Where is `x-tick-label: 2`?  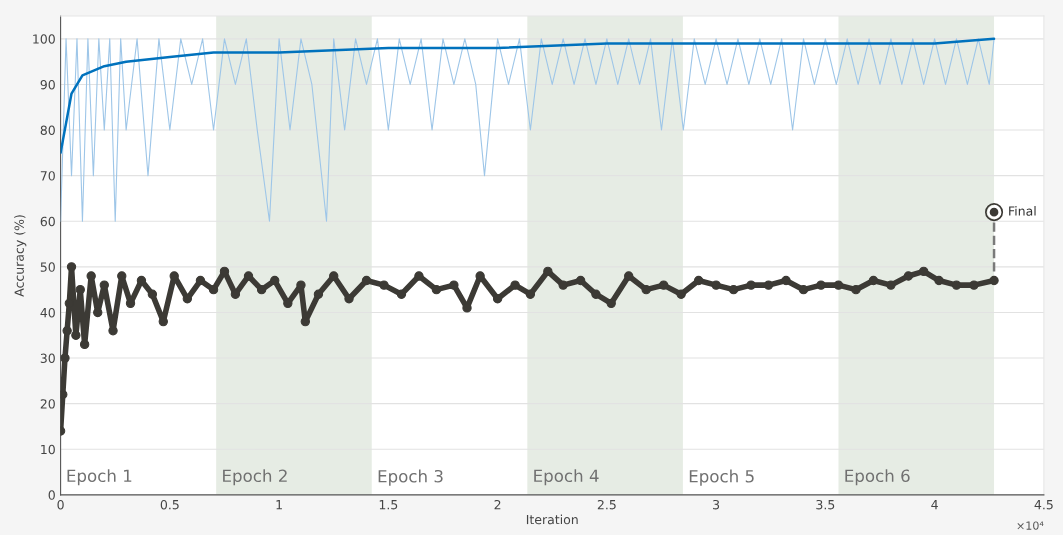
x-tick-label: 2 is located at coordinates (497, 504).